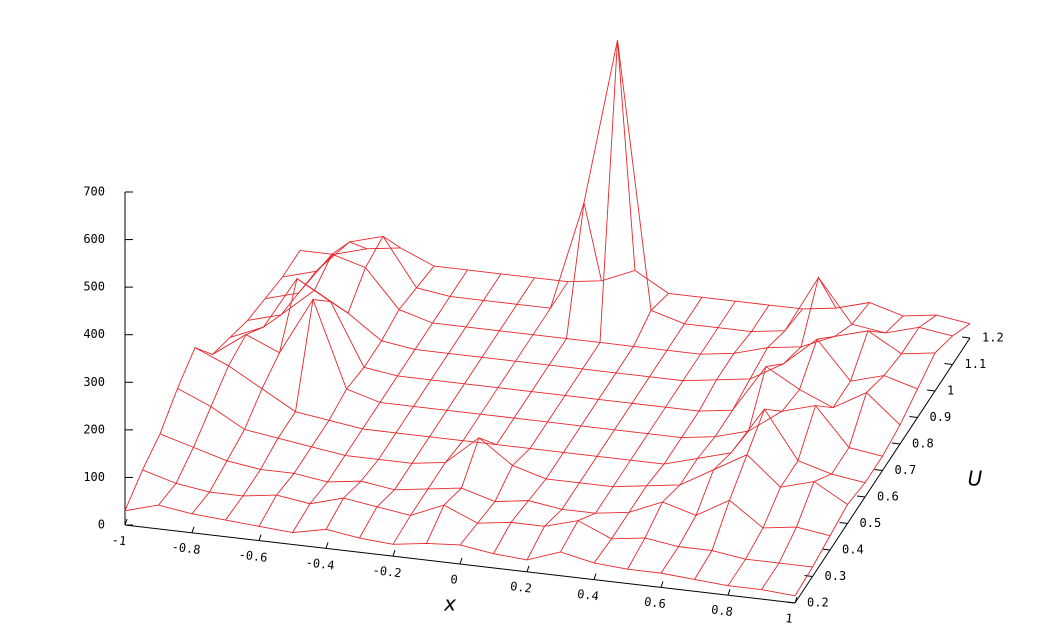 The height and width of the screenshot is (627, 1063). Describe the element at coordinates (818, 603) in the screenshot. I see `u-tick-label: 0.2` at that location.